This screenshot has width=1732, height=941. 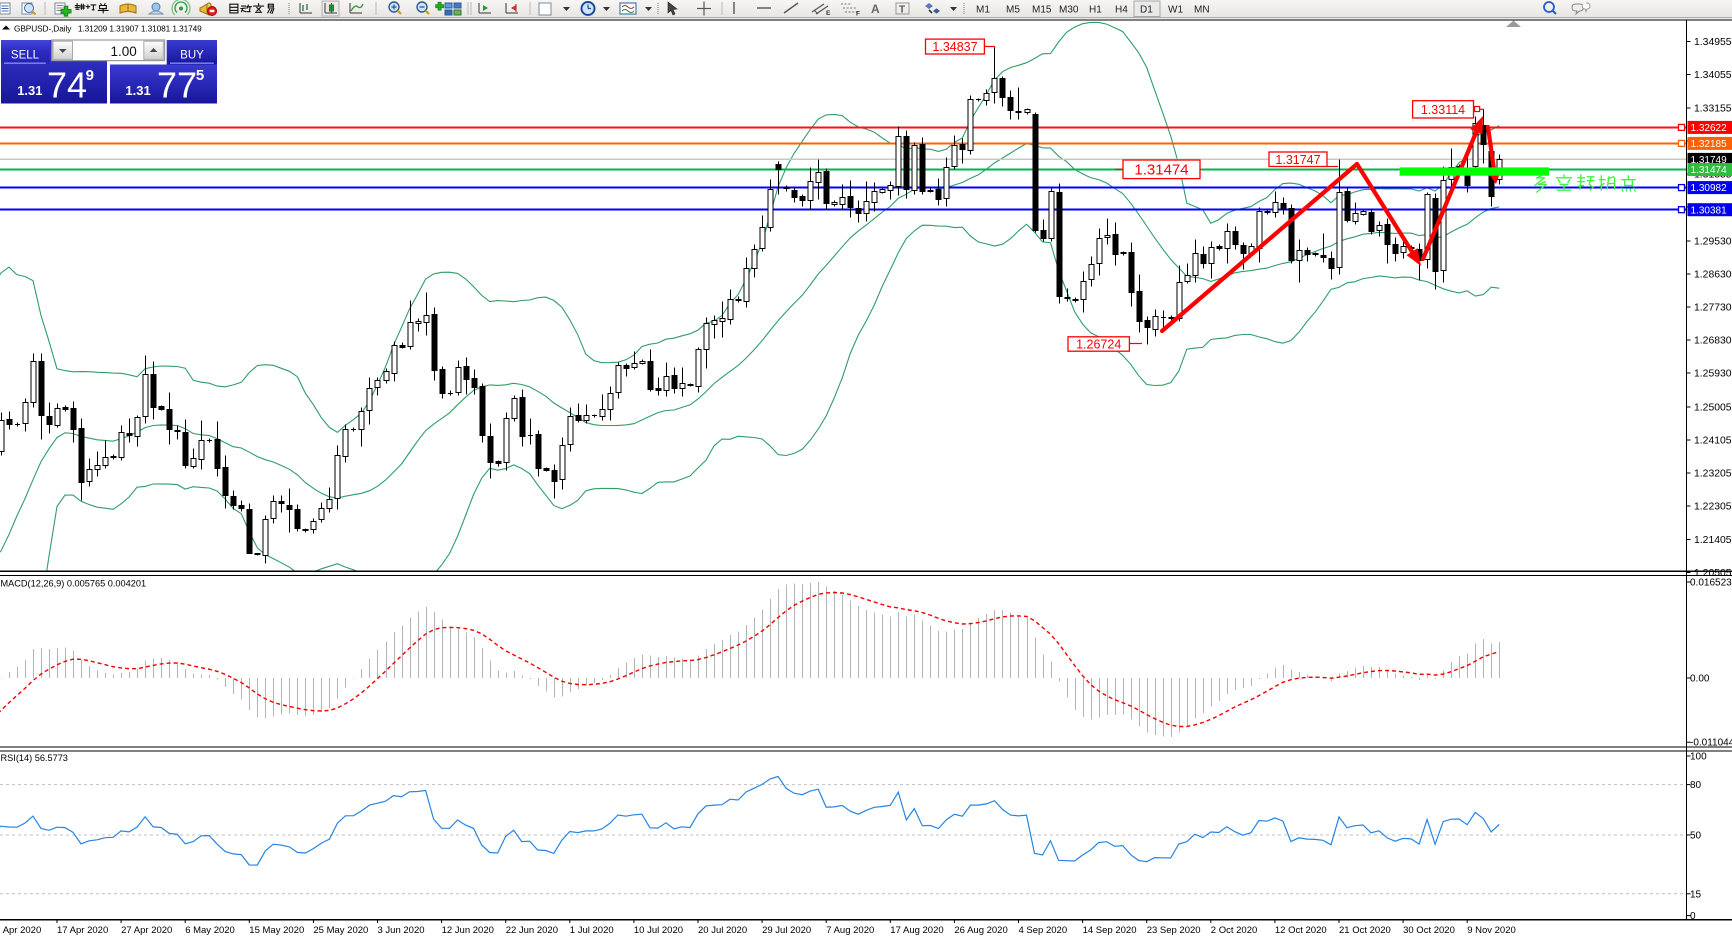 I want to click on svg-text: 1.22305, so click(x=1713, y=507).